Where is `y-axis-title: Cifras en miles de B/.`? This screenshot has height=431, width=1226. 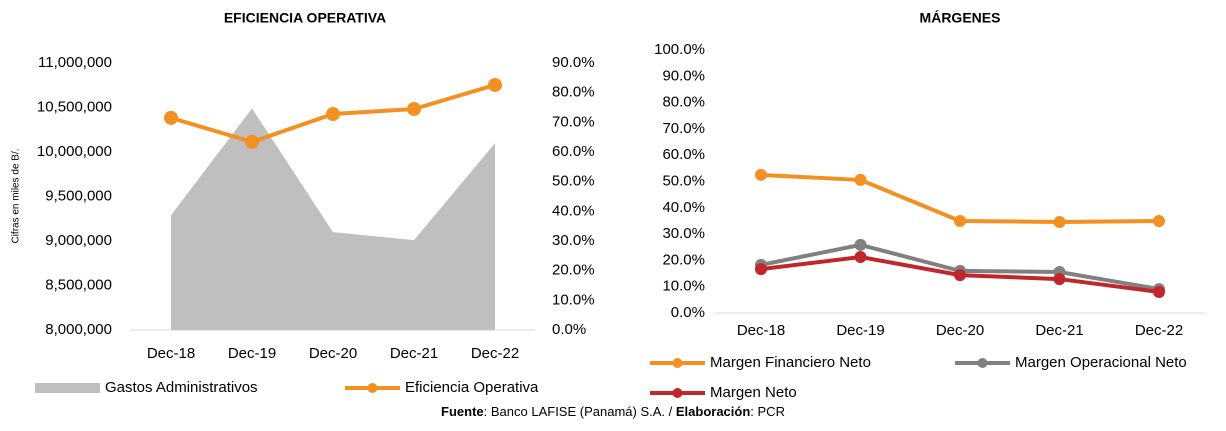
y-axis-title: Cifras en miles de B/. is located at coordinates (16, 195).